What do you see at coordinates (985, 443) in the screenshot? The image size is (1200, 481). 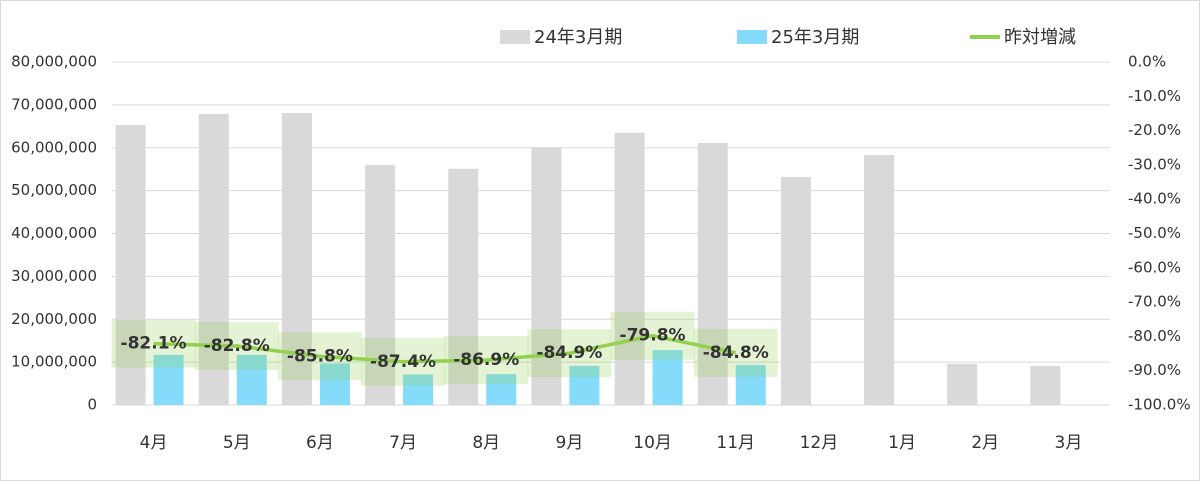 I see `x-tick-label: 2月` at bounding box center [985, 443].